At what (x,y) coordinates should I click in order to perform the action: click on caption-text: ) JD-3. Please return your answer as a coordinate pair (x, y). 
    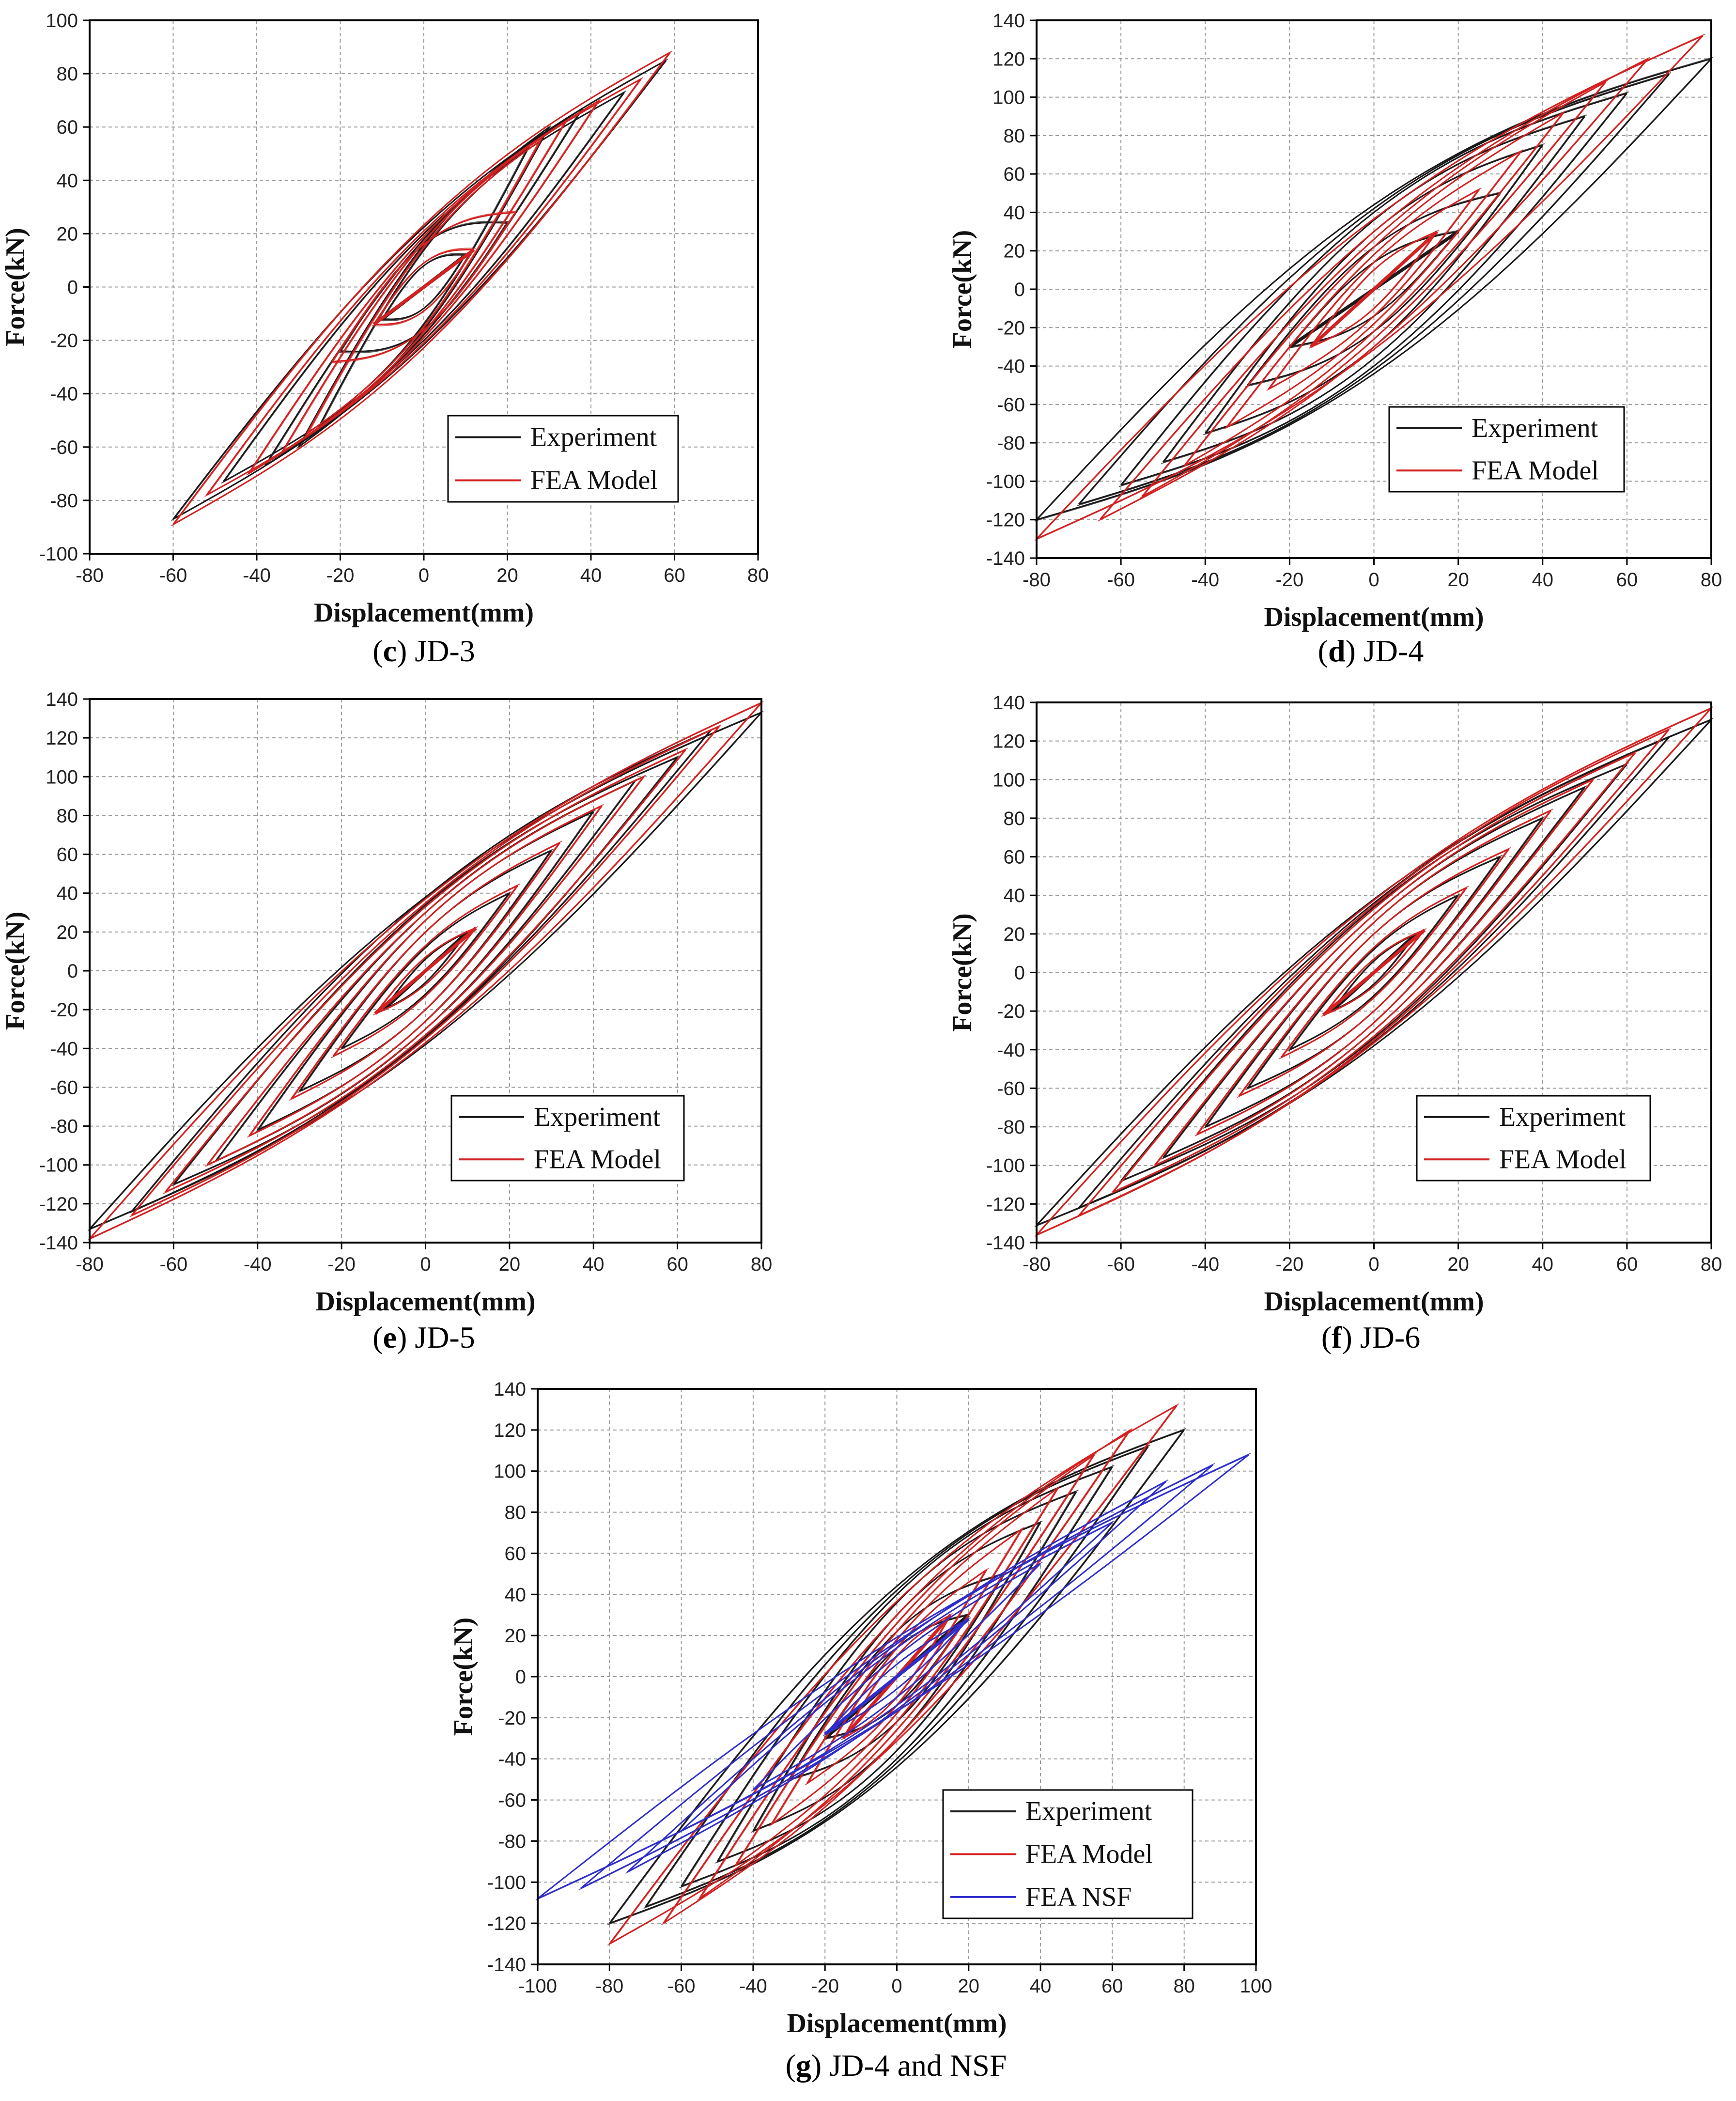
    Looking at the image, I should click on (436, 651).